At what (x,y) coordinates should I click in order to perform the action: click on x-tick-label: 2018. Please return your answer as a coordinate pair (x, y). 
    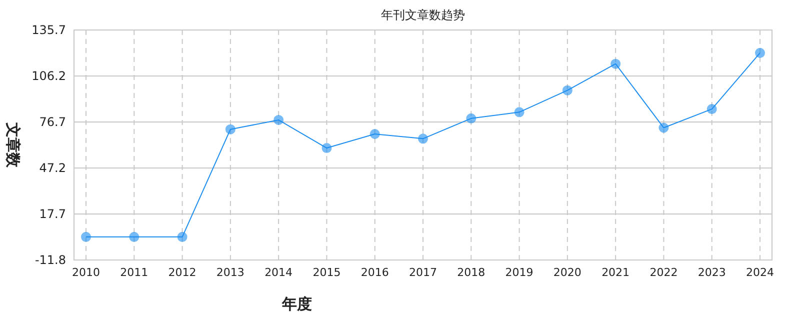
    Looking at the image, I should click on (471, 272).